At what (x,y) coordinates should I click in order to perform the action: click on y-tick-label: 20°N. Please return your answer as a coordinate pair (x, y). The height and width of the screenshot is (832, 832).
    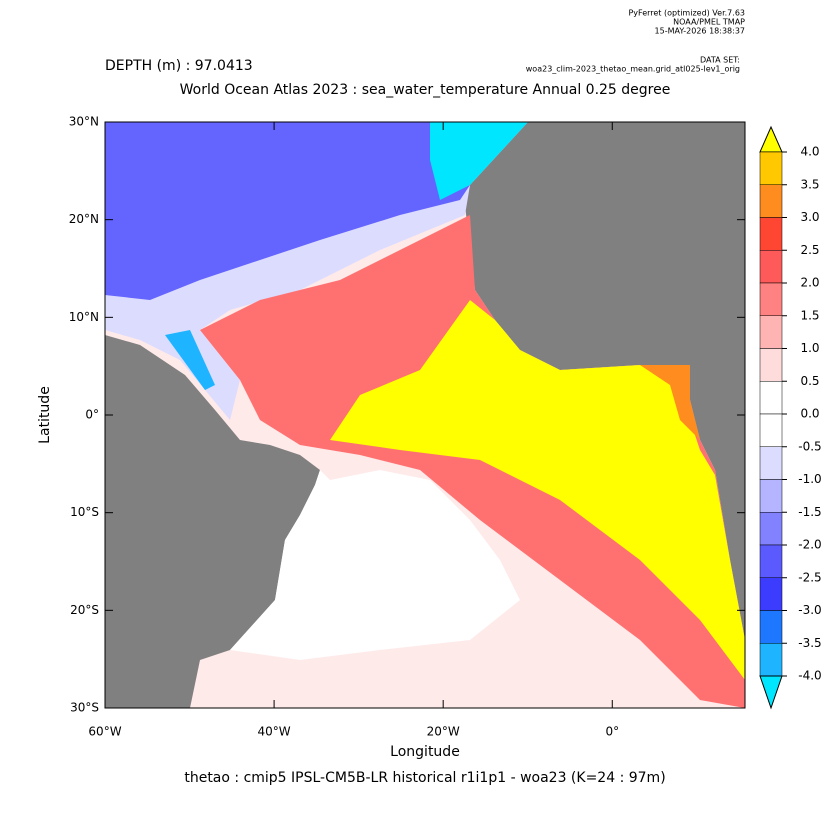
    Looking at the image, I should click on (84, 219).